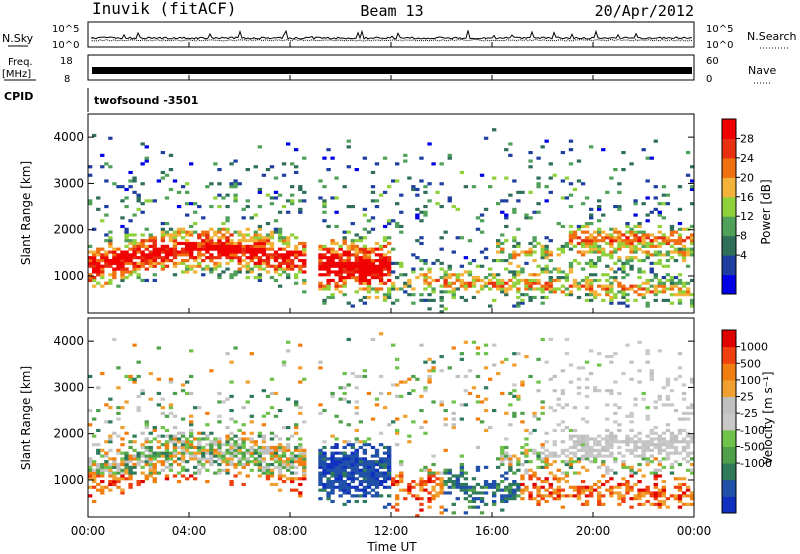  Describe the element at coordinates (729, 284) in the screenshot. I see `colorbar-segment` at that location.